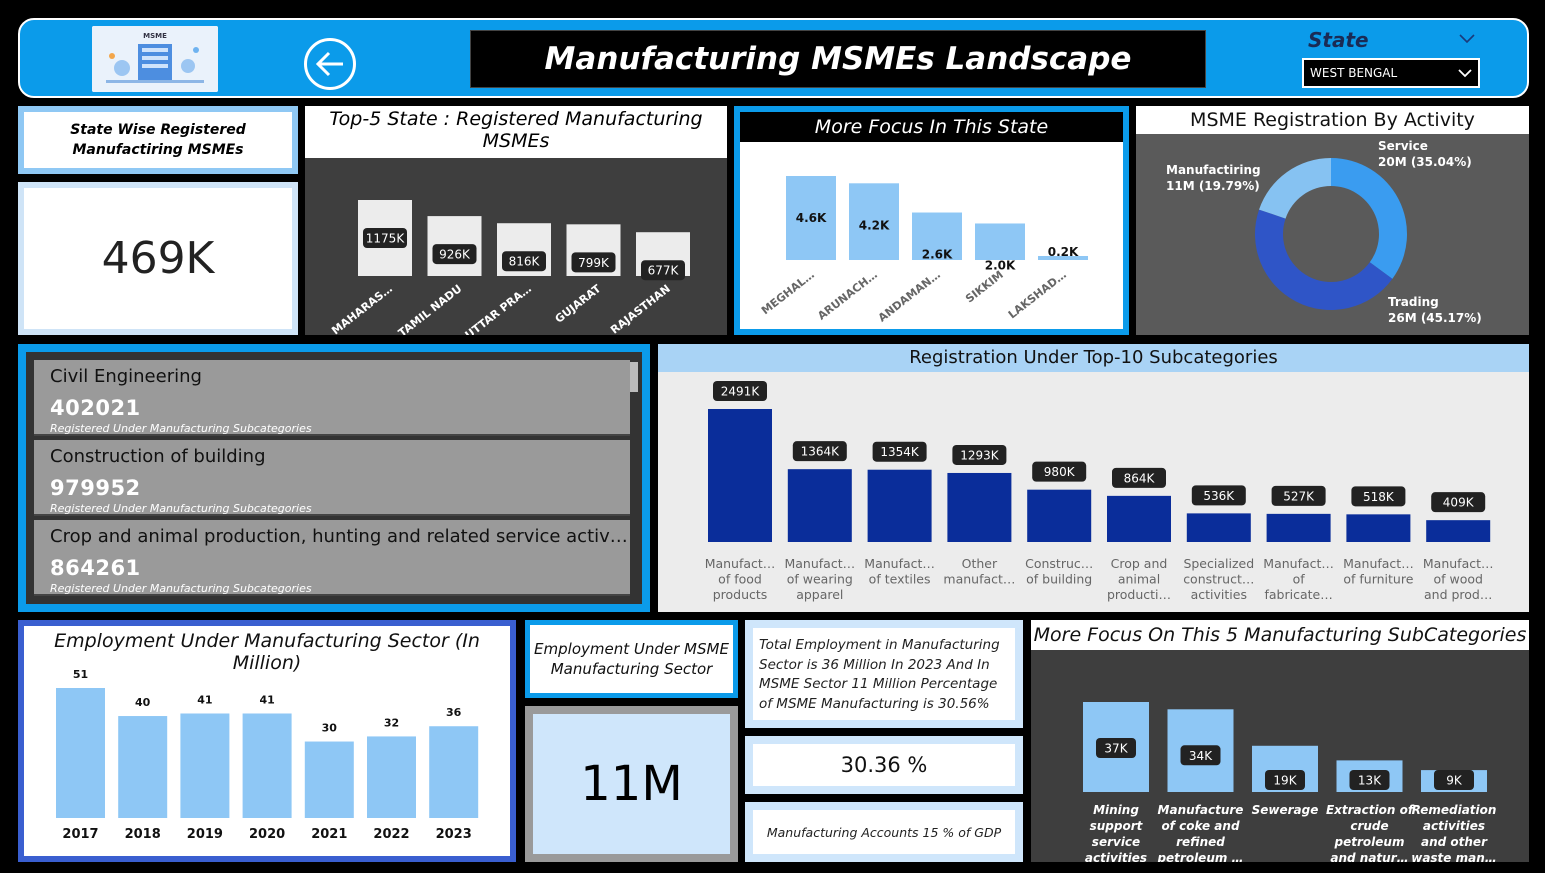 This screenshot has width=1545, height=873. I want to click on focus5-data-label: 19K, so click(1285, 781).